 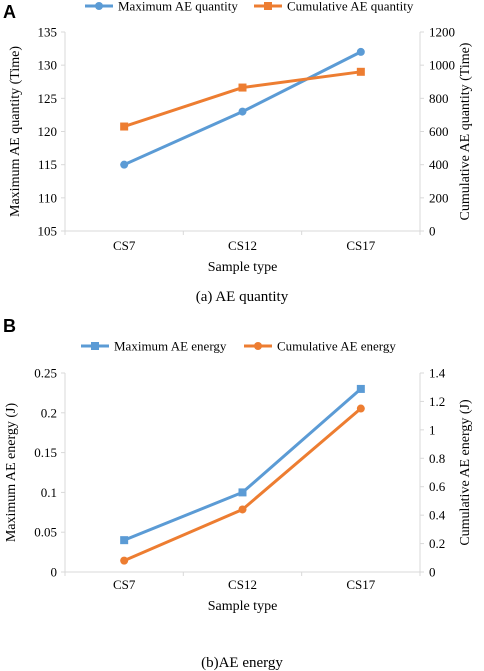 I want to click on caption: (b)AE energy, so click(x=242, y=663).